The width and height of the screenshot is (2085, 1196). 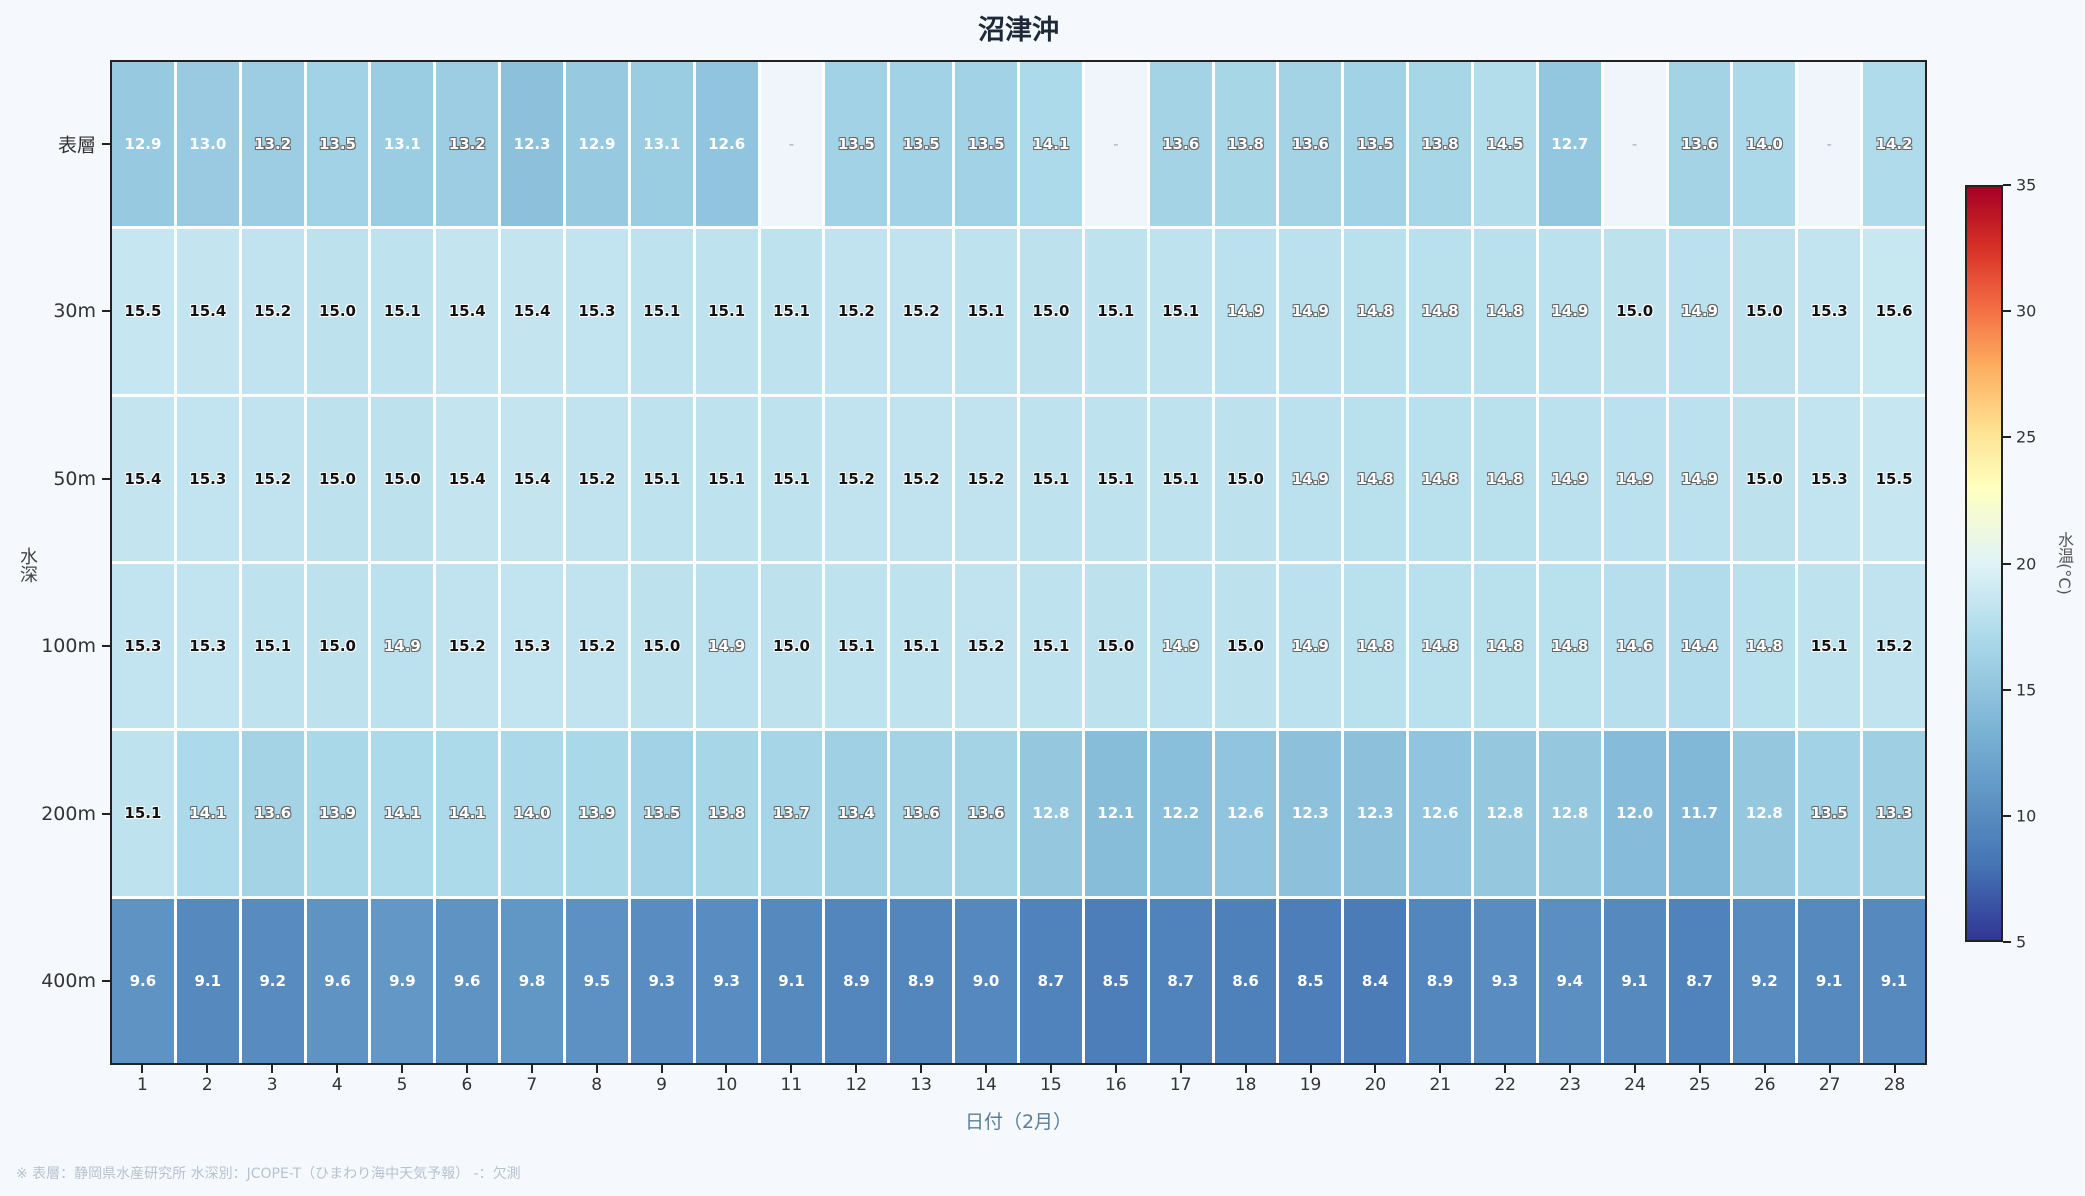 I want to click on heatmap-cell: 8.4, so click(x=1375, y=980).